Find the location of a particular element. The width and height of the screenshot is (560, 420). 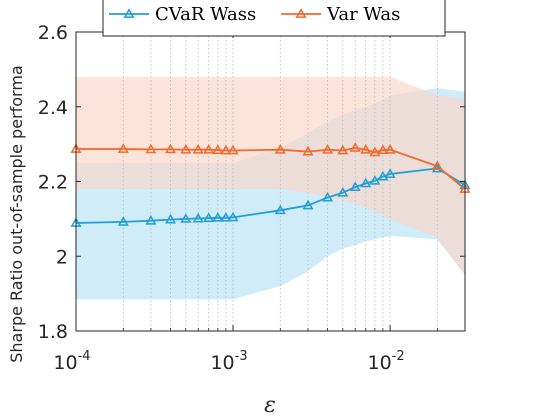

x-tick-exponent: -3 is located at coordinates (241, 356).